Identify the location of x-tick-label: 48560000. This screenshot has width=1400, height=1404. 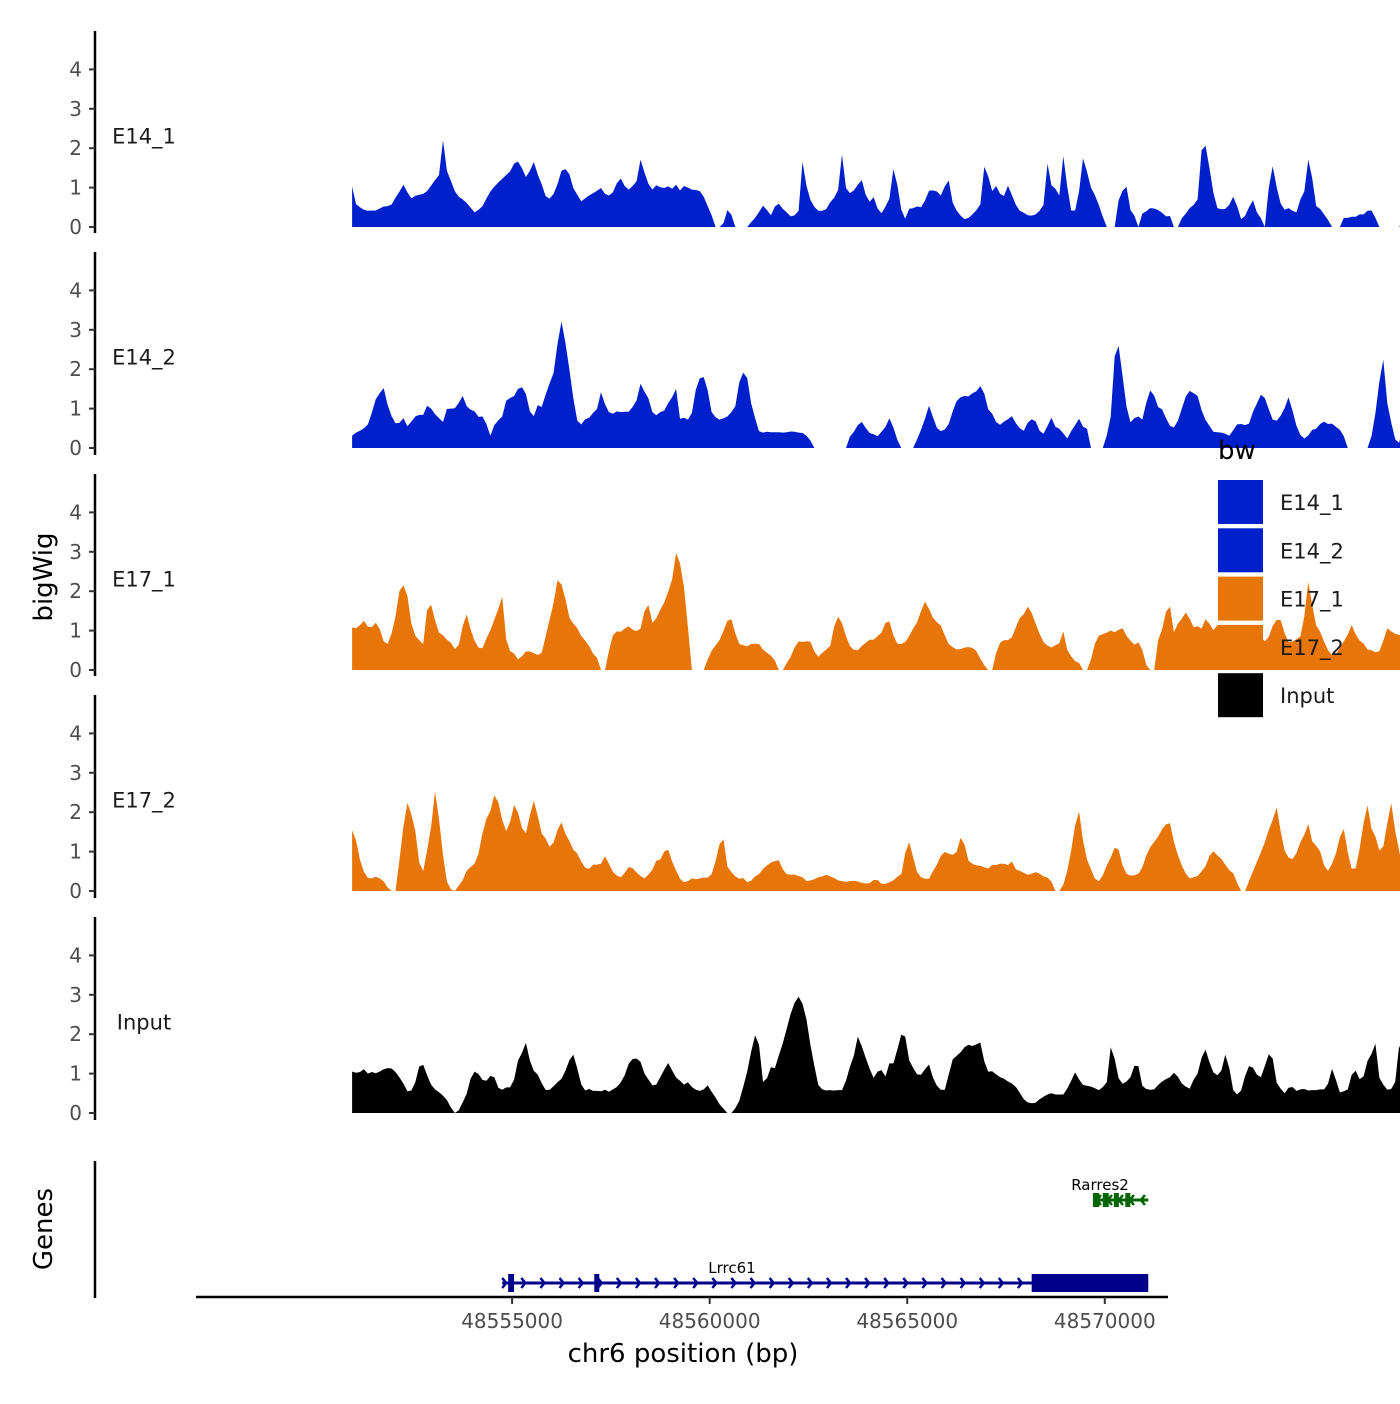
(710, 1321).